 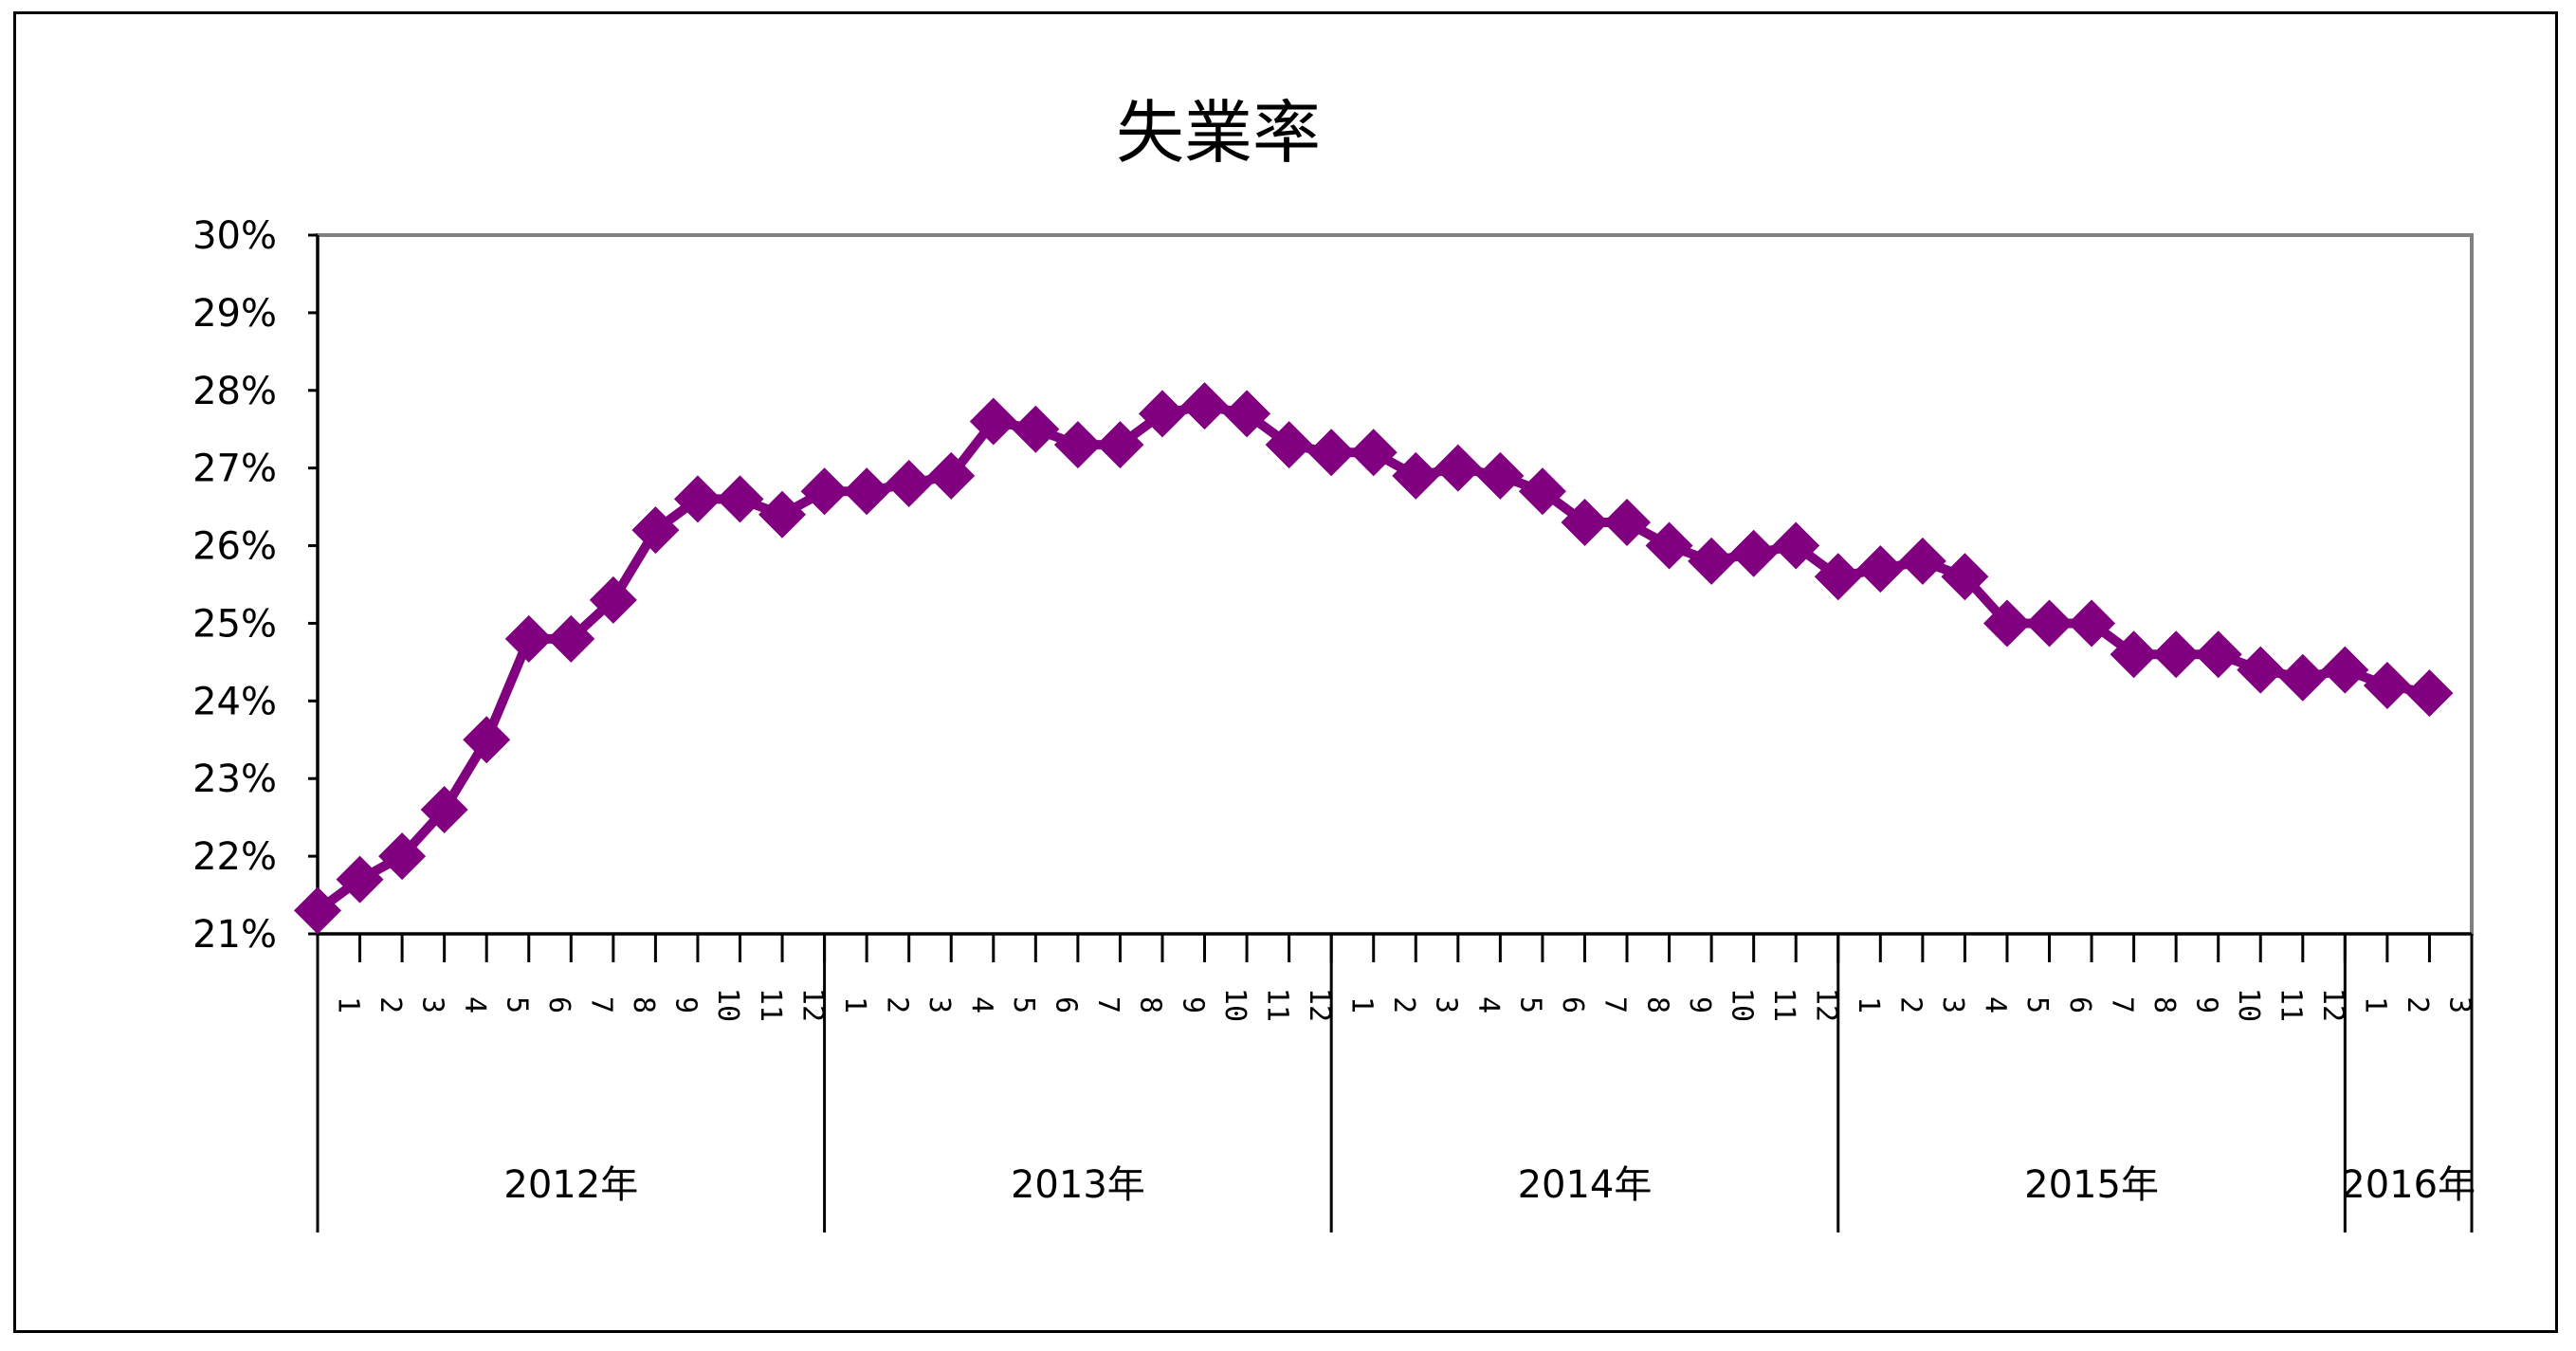 What do you see at coordinates (234, 391) in the screenshot?
I see `y-tick-label: 28%` at bounding box center [234, 391].